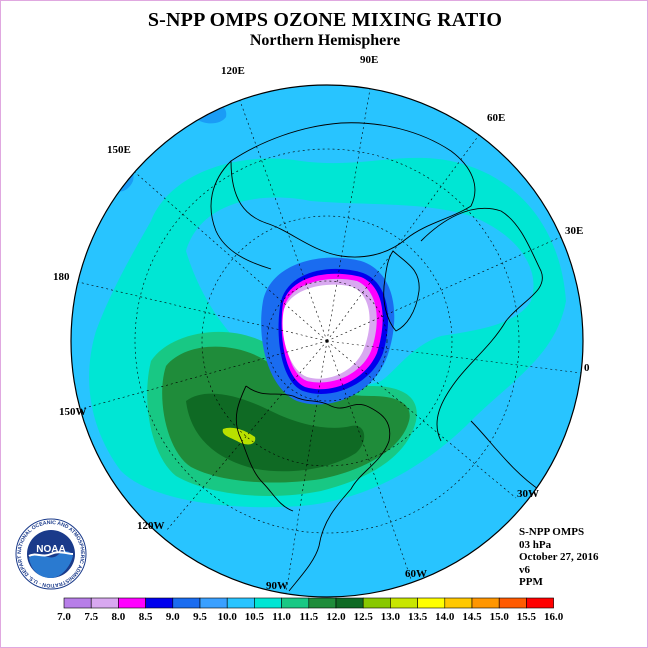  What do you see at coordinates (318, 488) in the screenshot?
I see `coast-north-america` at bounding box center [318, 488].